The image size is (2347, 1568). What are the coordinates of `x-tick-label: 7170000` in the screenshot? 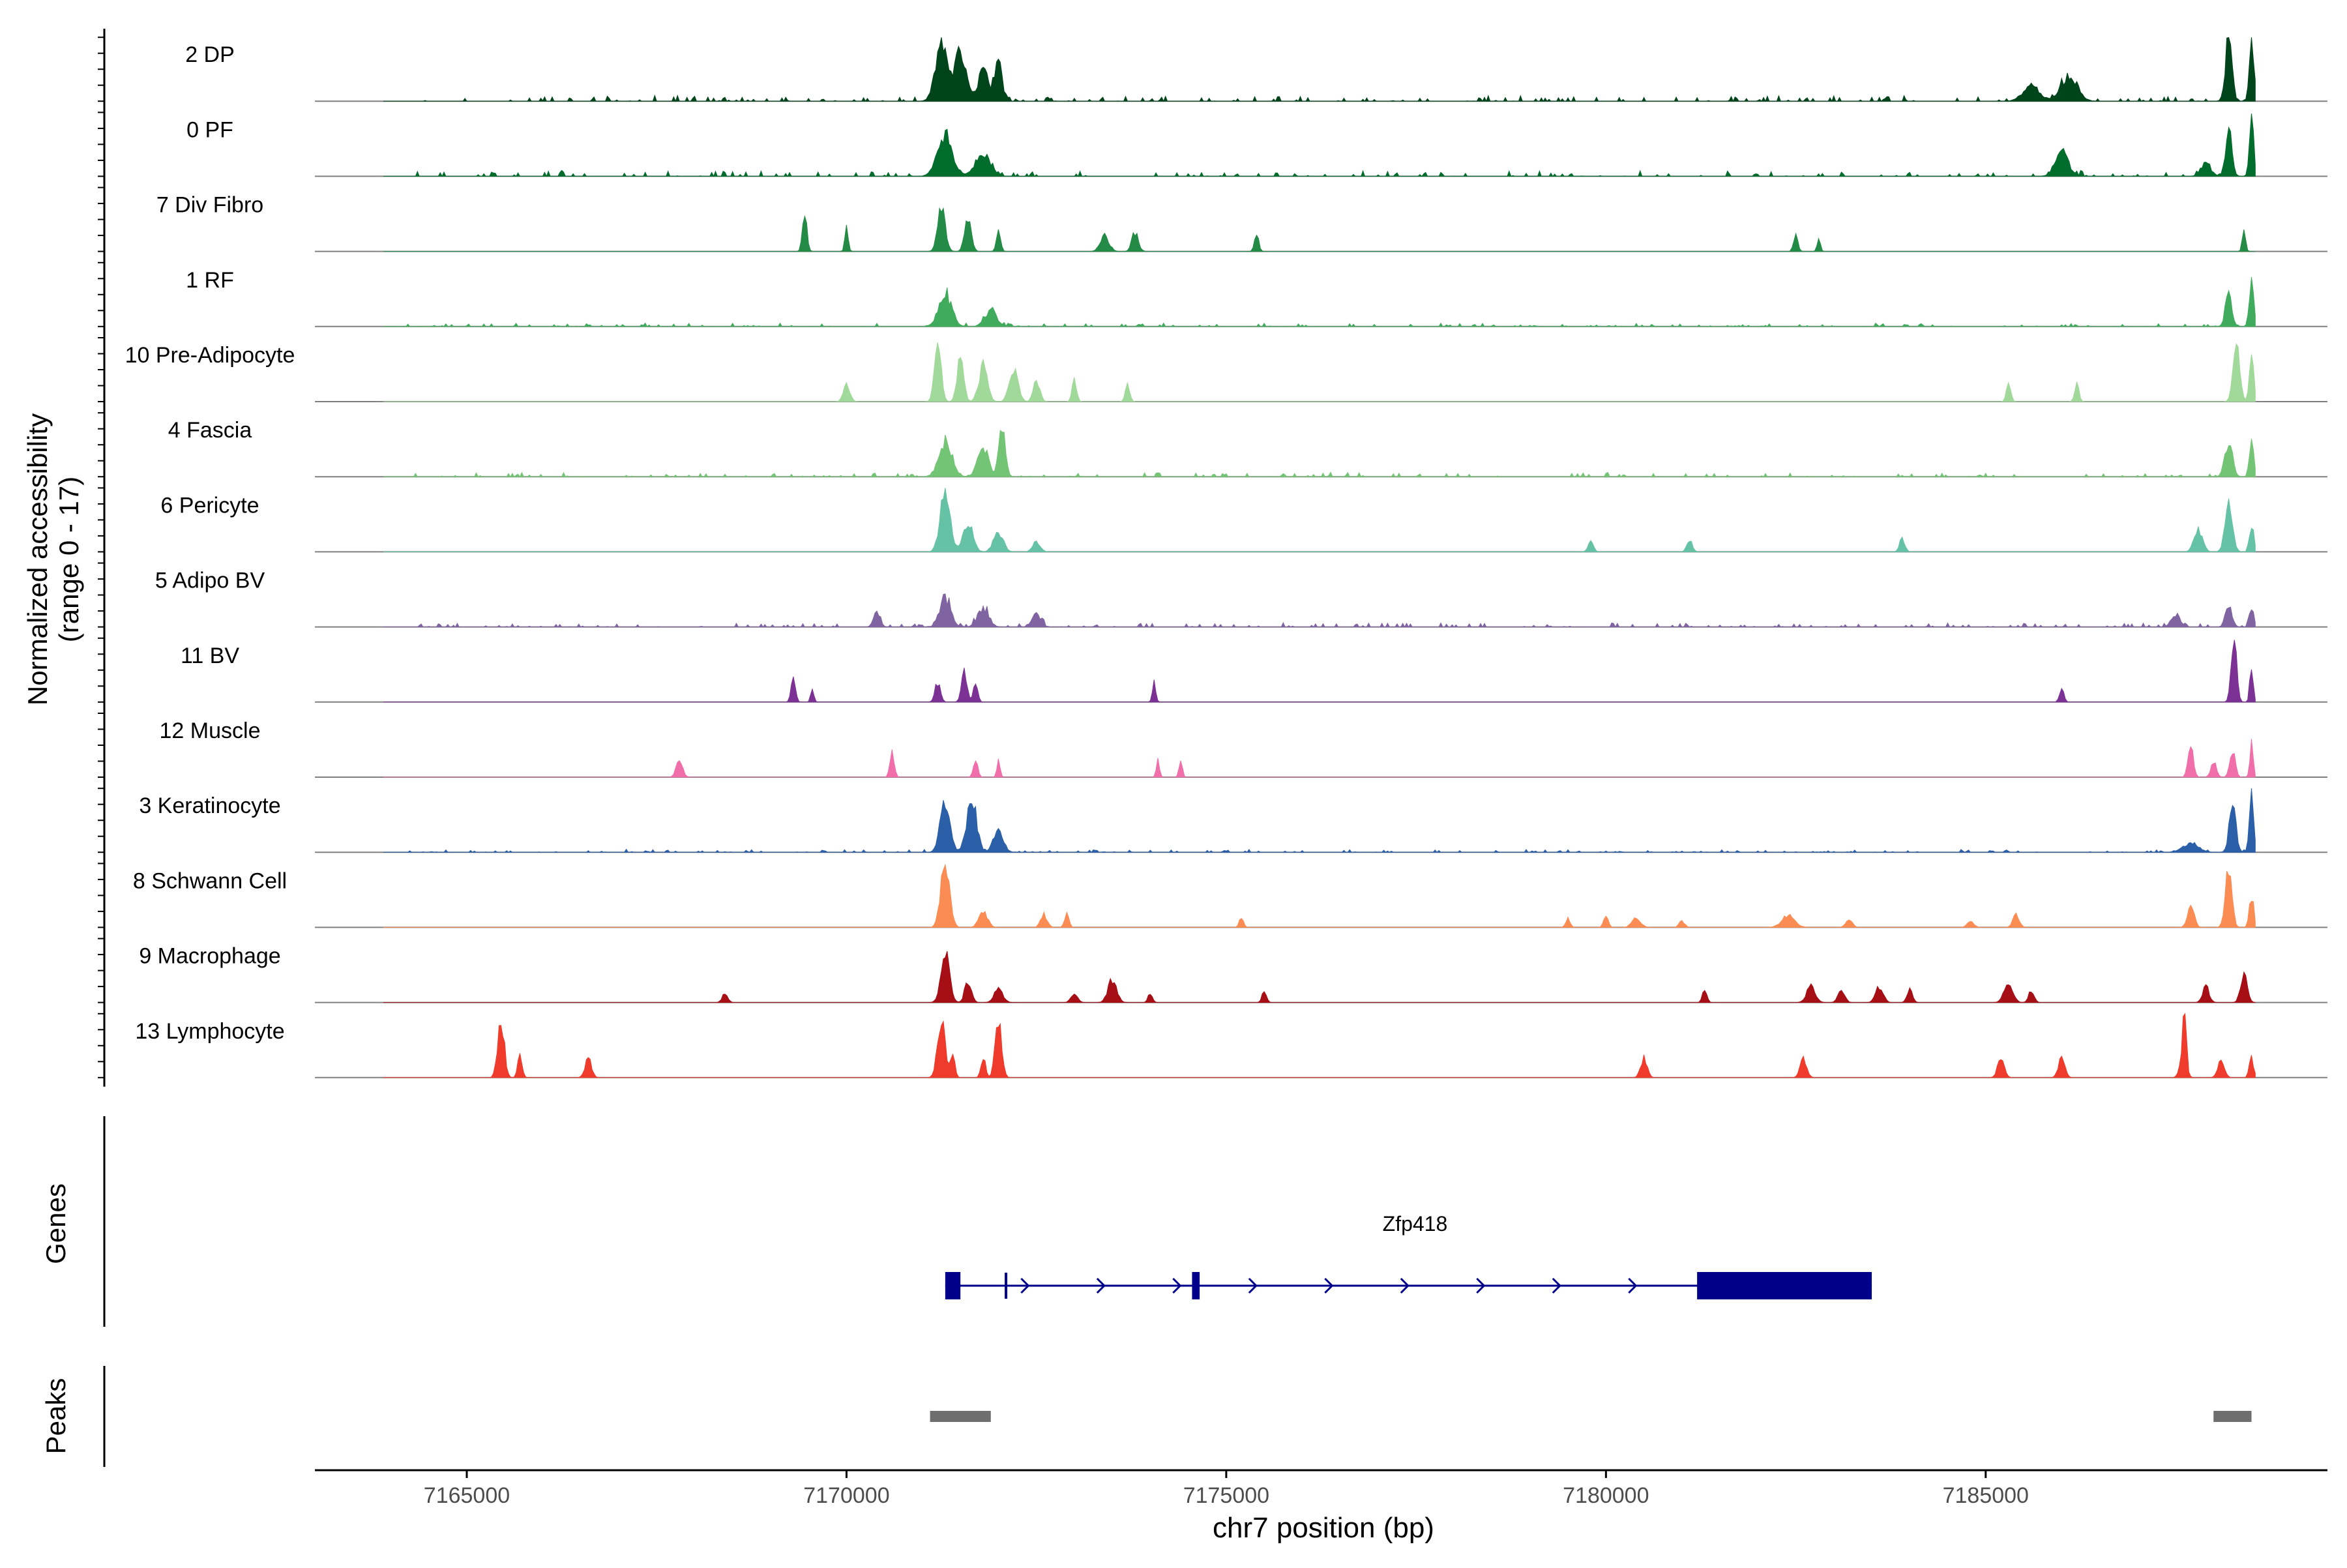 It's located at (846, 1495).